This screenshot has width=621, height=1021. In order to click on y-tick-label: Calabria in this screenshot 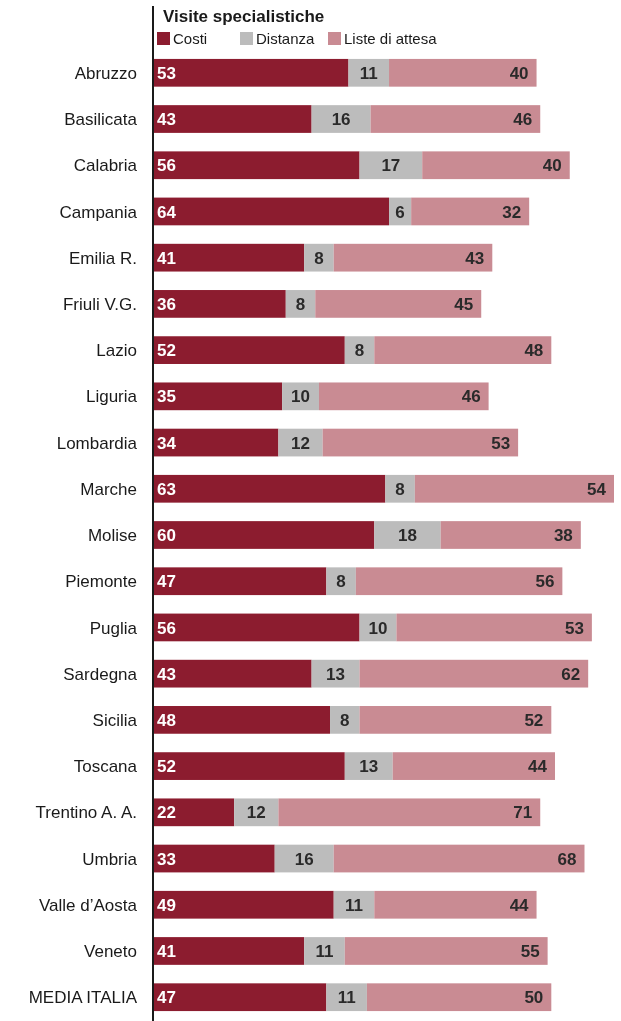, I will do `click(105, 166)`.